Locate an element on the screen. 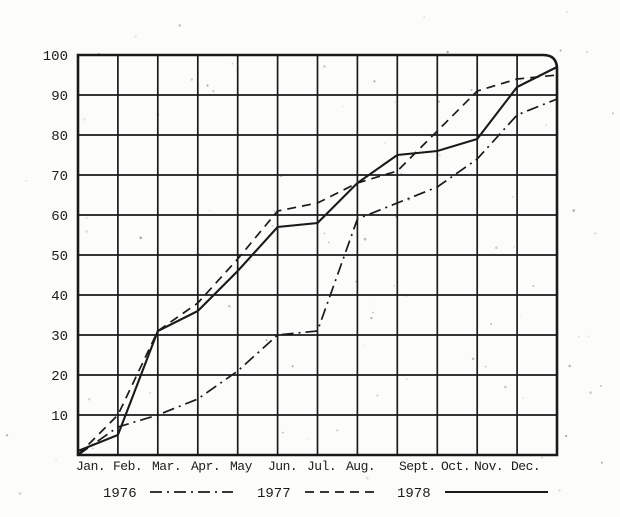  y-tick-label: 70 is located at coordinates (59, 177).